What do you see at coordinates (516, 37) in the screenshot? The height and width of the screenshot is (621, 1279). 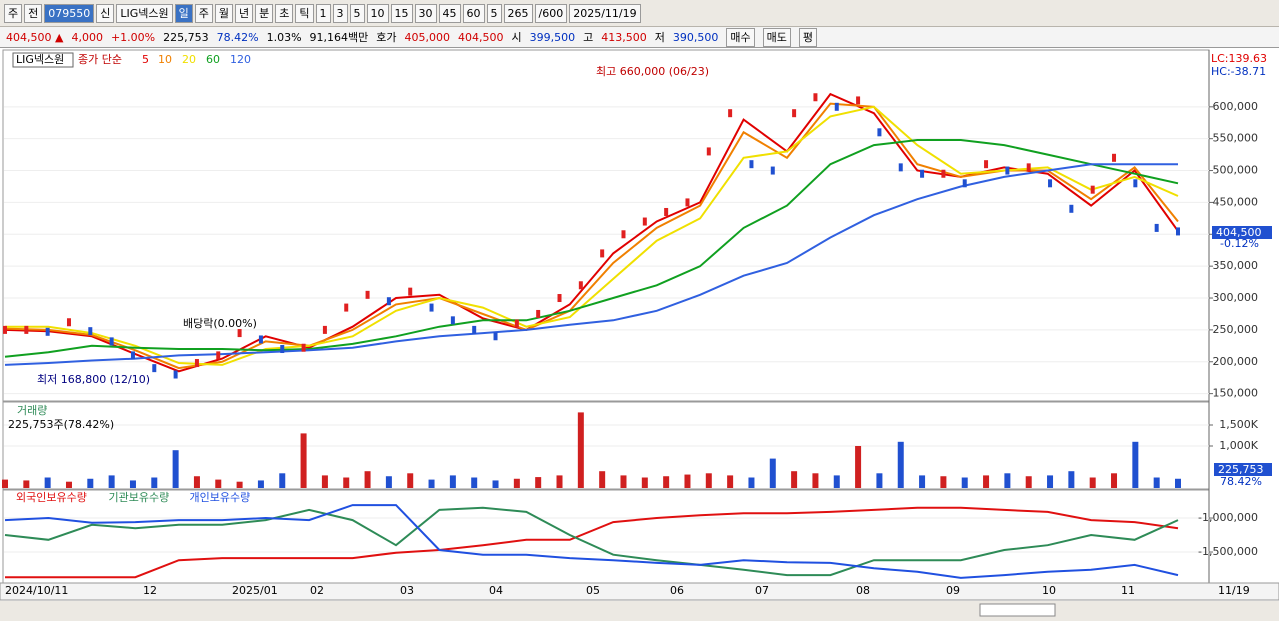 I see `info-item: 시` at bounding box center [516, 37].